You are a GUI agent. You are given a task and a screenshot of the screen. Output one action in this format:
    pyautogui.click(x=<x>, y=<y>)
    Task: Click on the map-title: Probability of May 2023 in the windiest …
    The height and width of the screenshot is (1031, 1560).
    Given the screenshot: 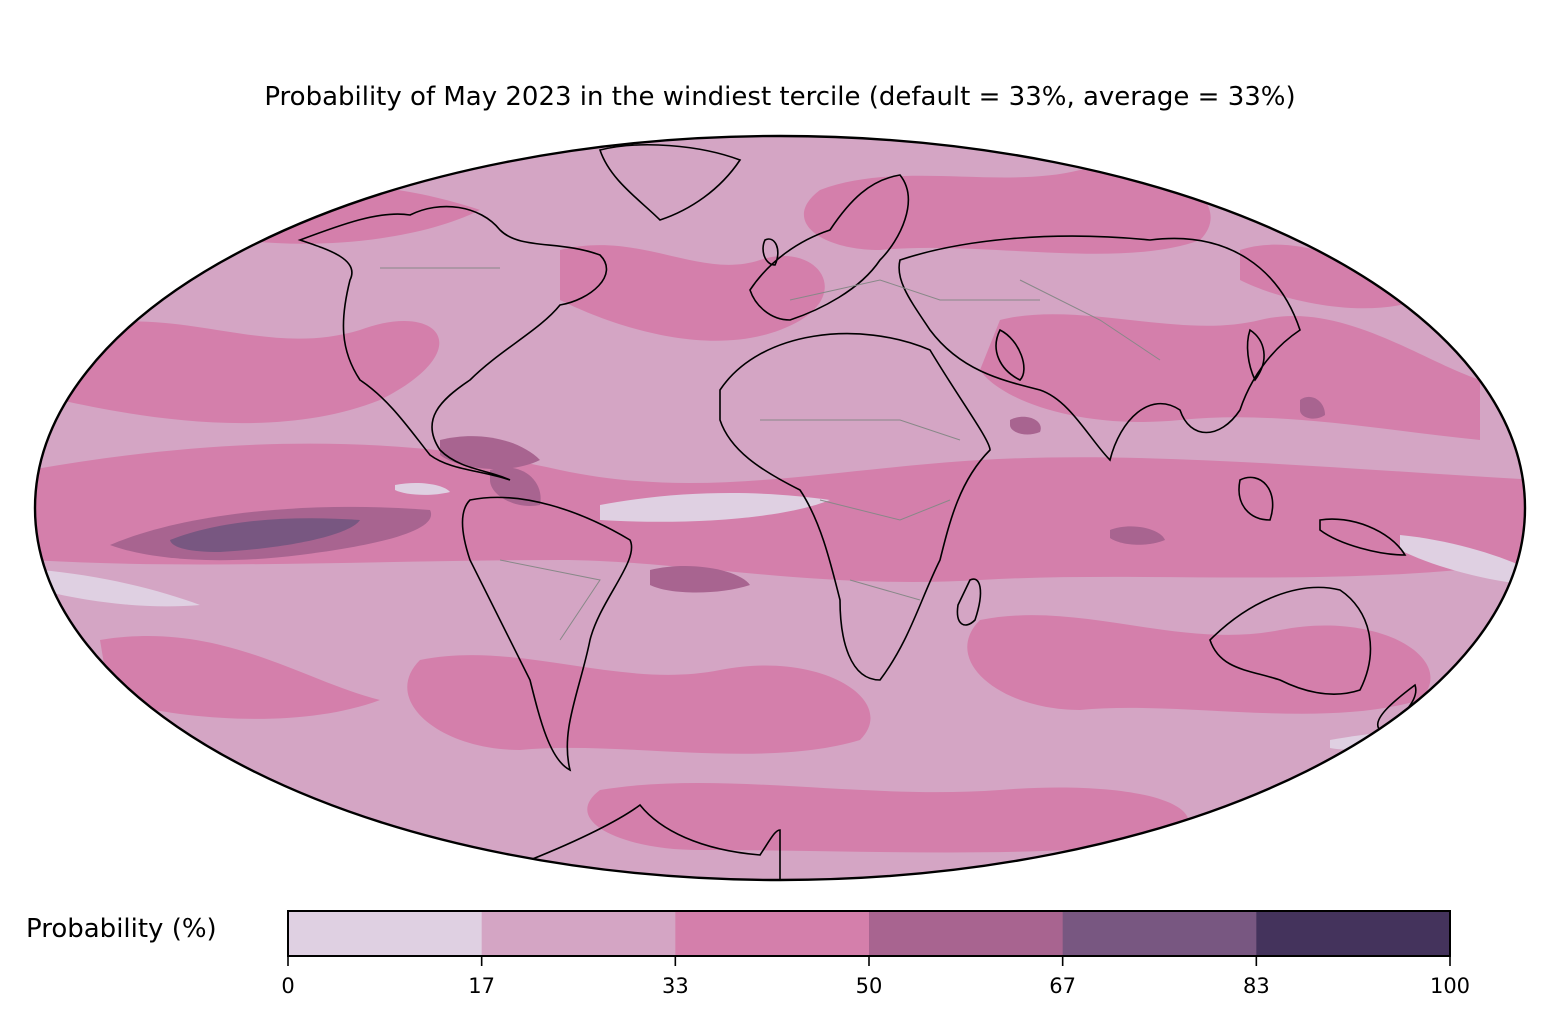 What is the action you would take?
    pyautogui.click(x=780, y=97)
    